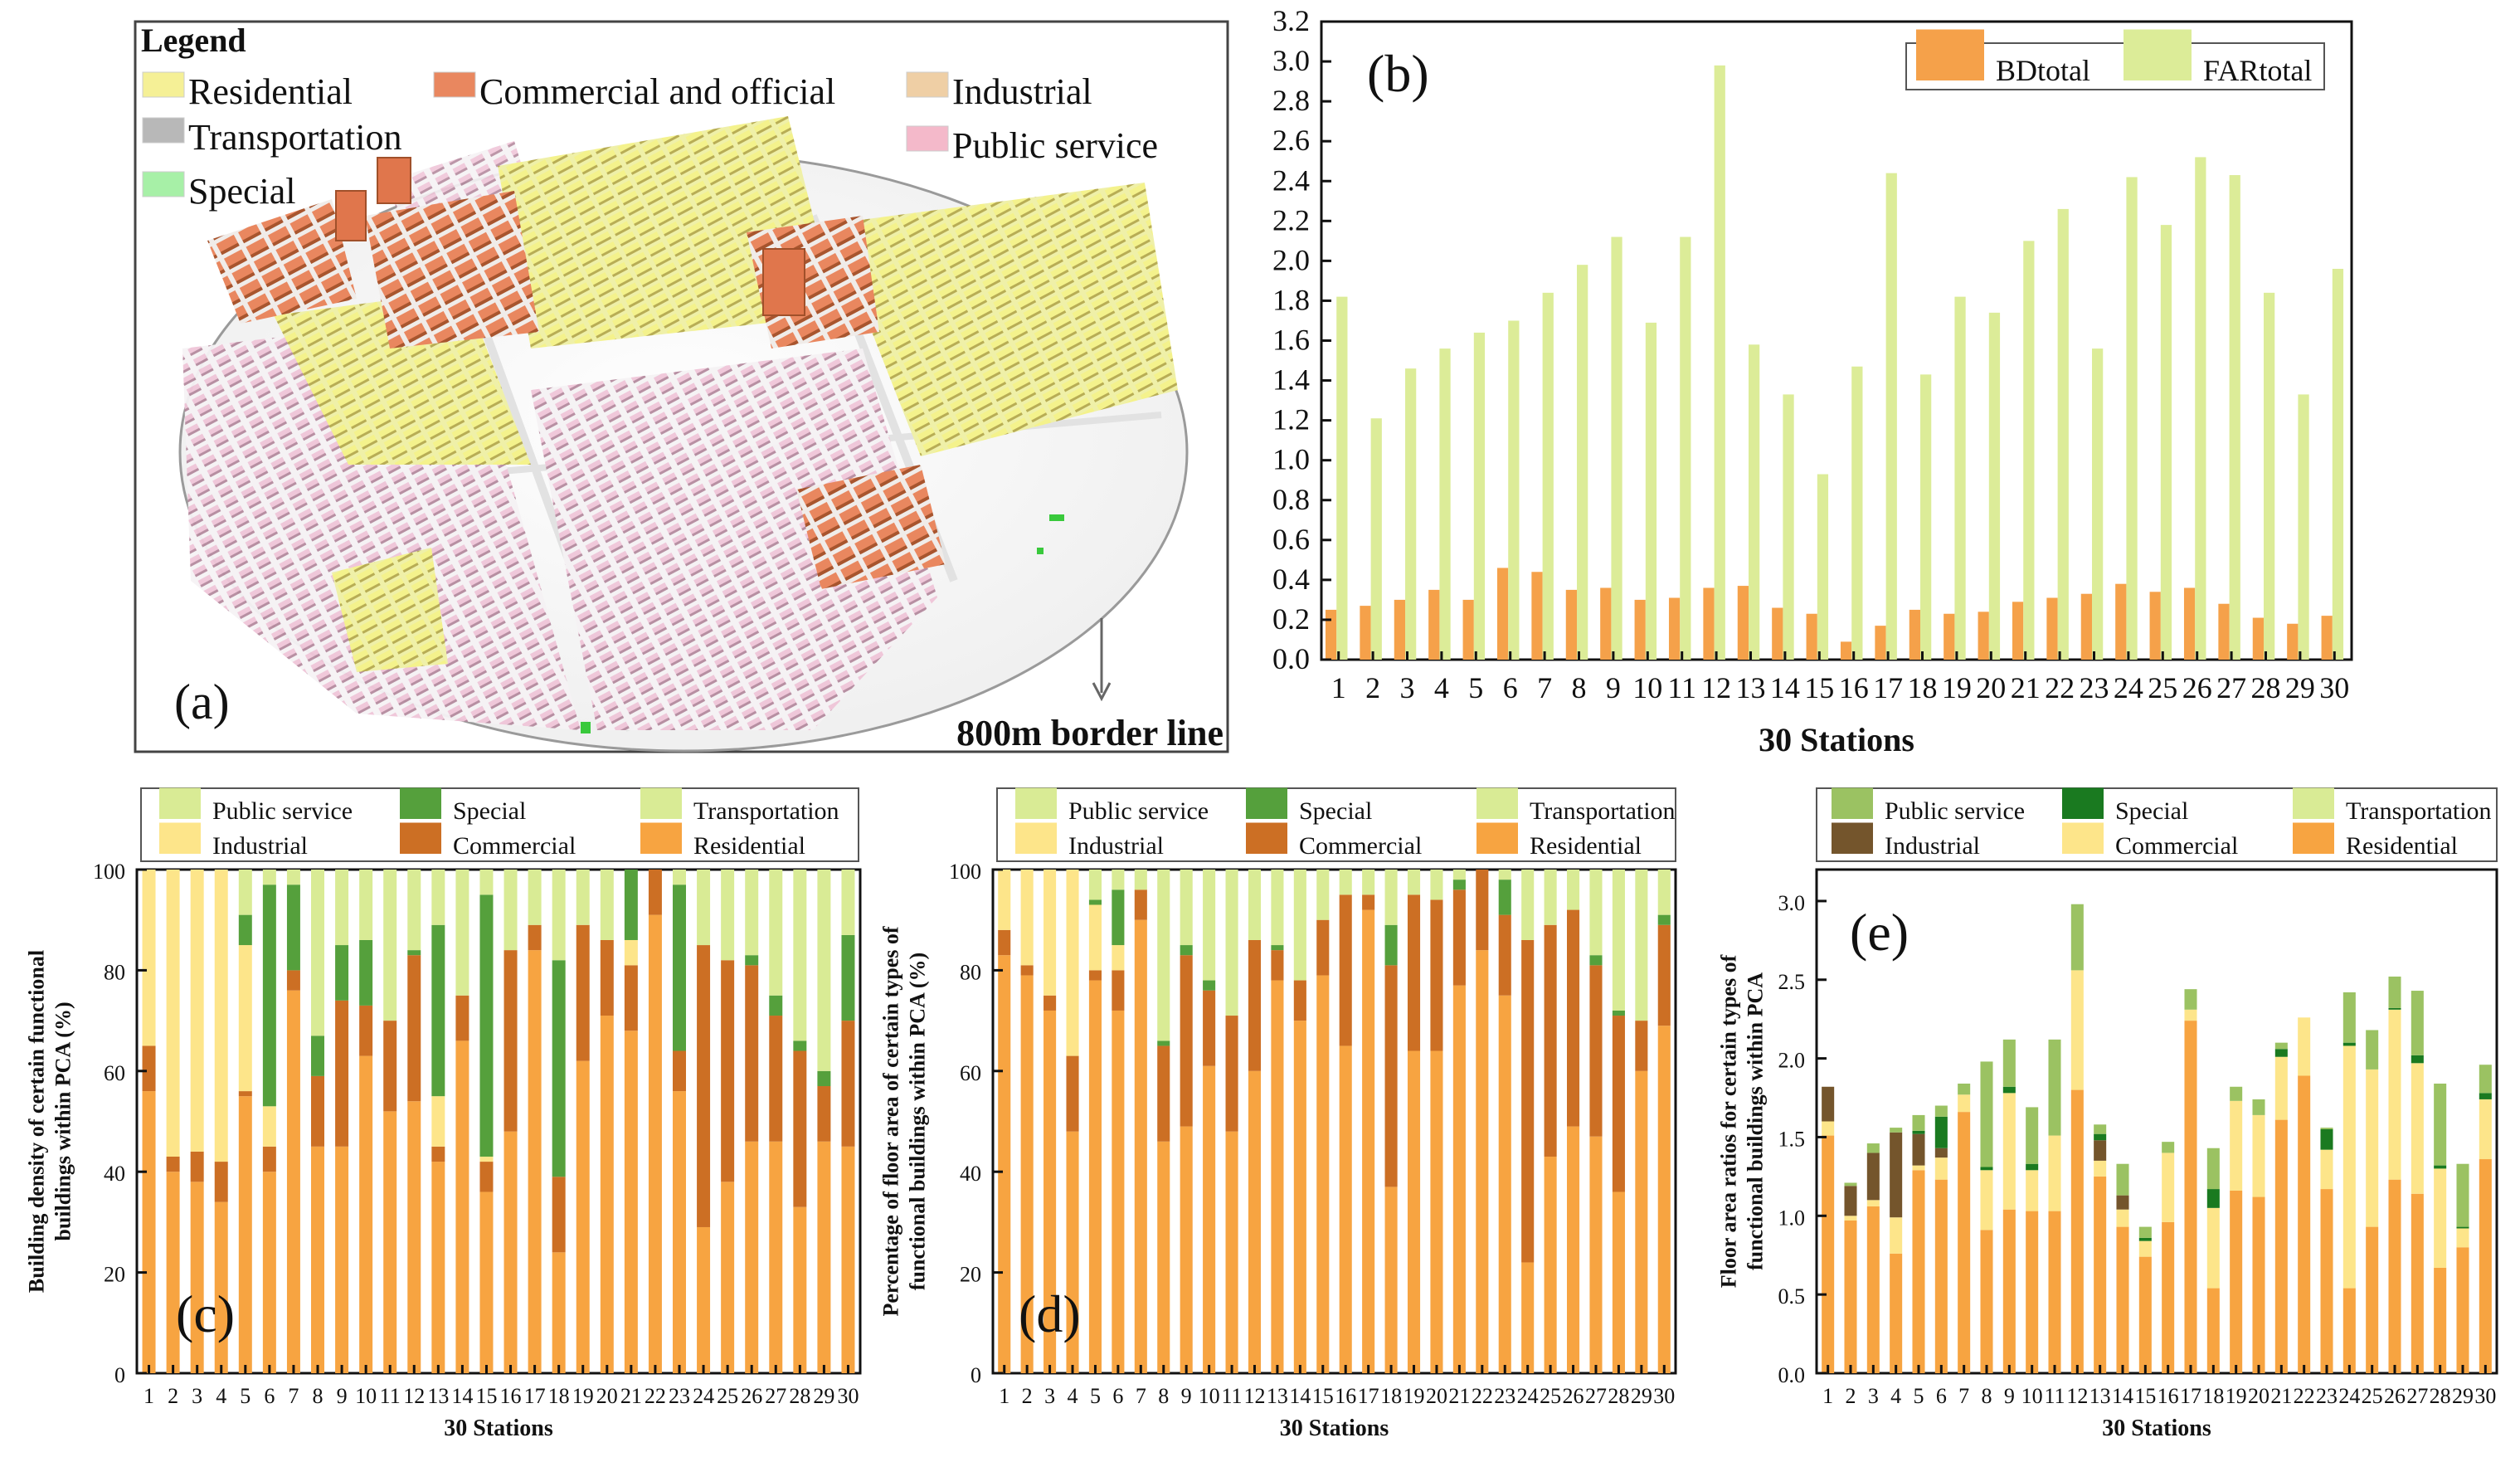 The width and height of the screenshot is (2520, 1457). What do you see at coordinates (1291, 340) in the screenshot?
I see `y-tick-label: 1.6` at bounding box center [1291, 340].